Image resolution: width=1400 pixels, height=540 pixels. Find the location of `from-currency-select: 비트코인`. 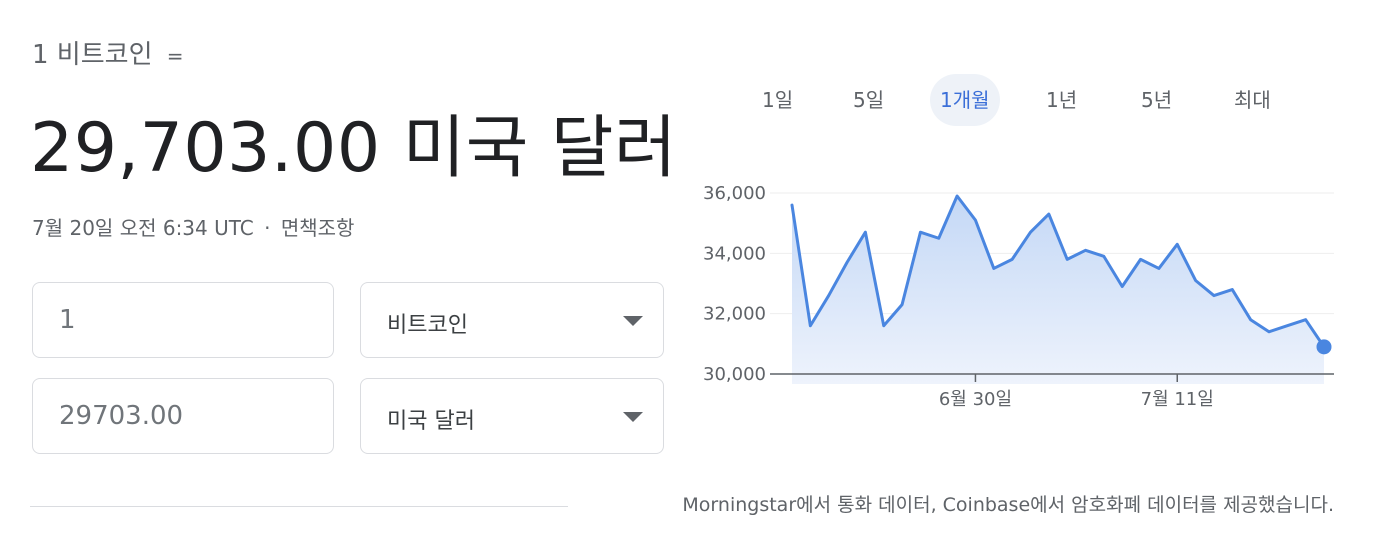

from-currency-select: 비트코인 is located at coordinates (512, 320).